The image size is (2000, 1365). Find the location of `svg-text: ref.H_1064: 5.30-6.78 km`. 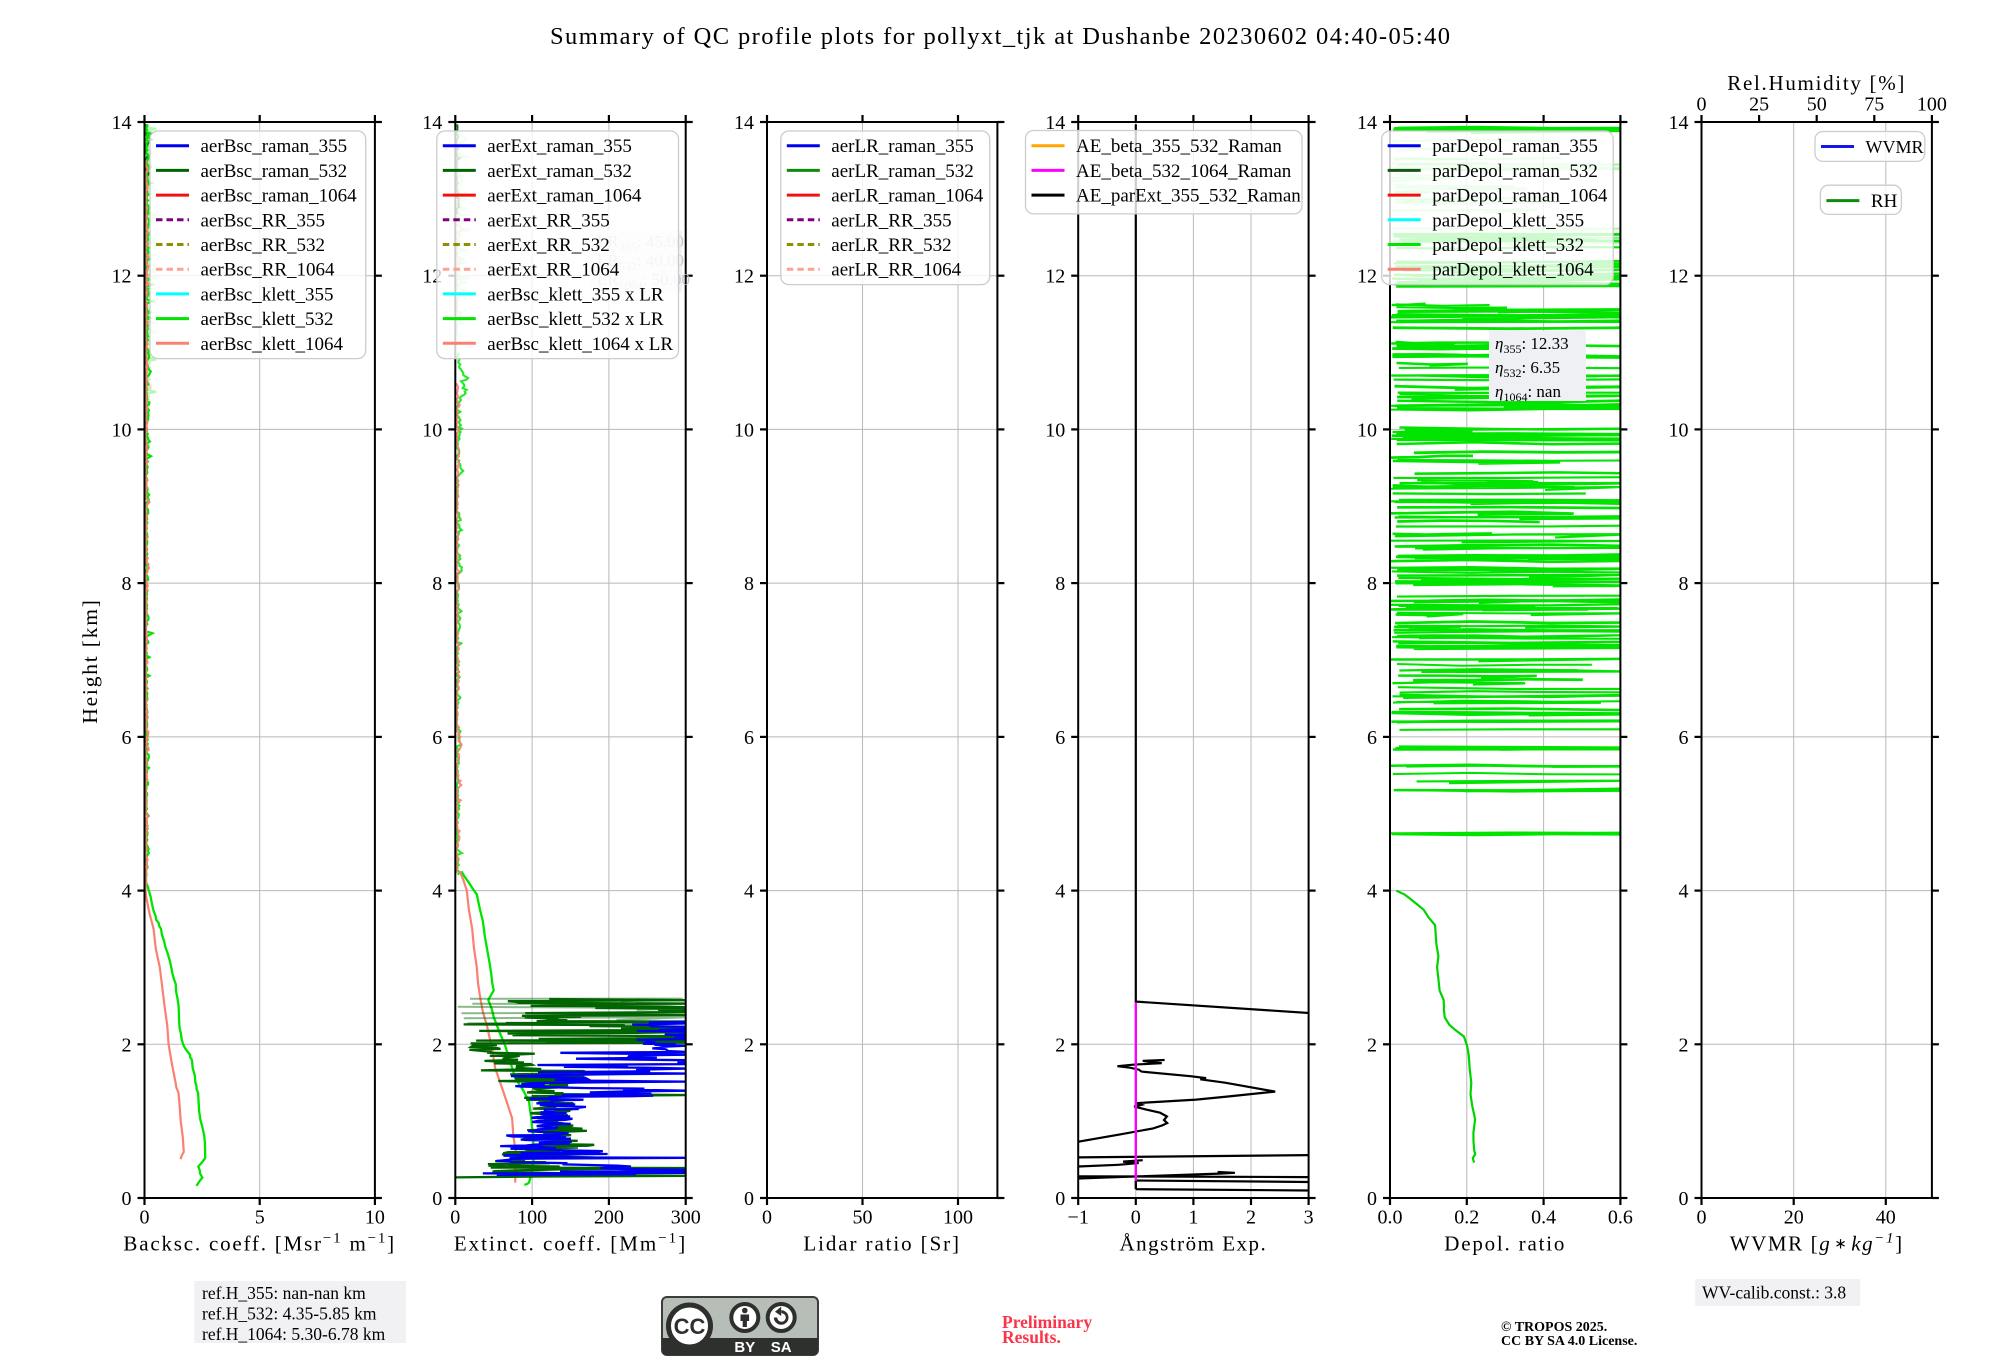

svg-text: ref.H_1064: 5.30-6.78 km is located at coordinates (294, 1334).